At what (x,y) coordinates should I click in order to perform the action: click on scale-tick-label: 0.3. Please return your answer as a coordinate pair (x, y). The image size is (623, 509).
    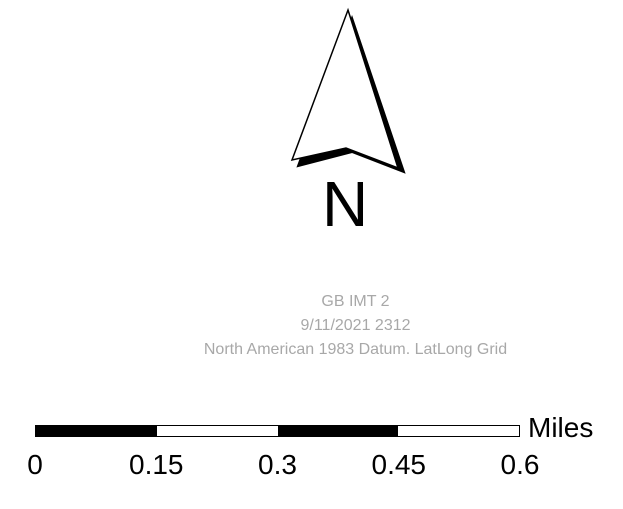
    Looking at the image, I should click on (277, 464).